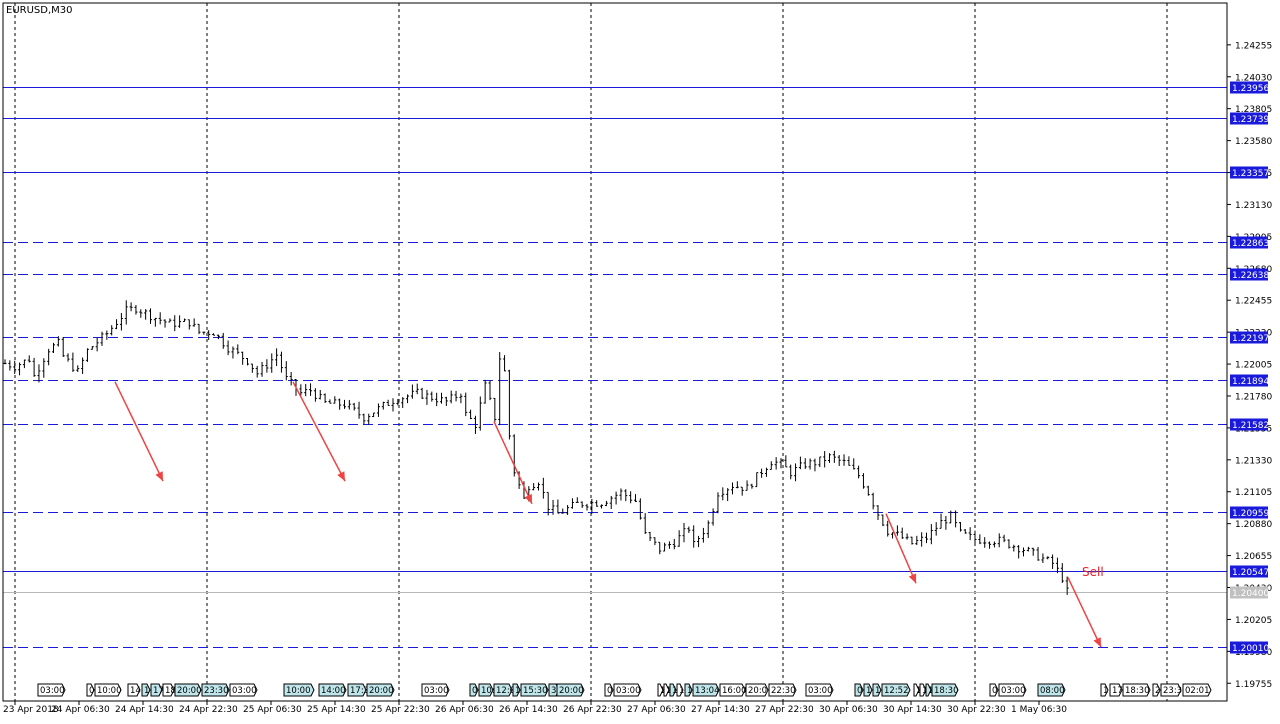  I want to click on time-tag-label: 0, so click(609, 691).